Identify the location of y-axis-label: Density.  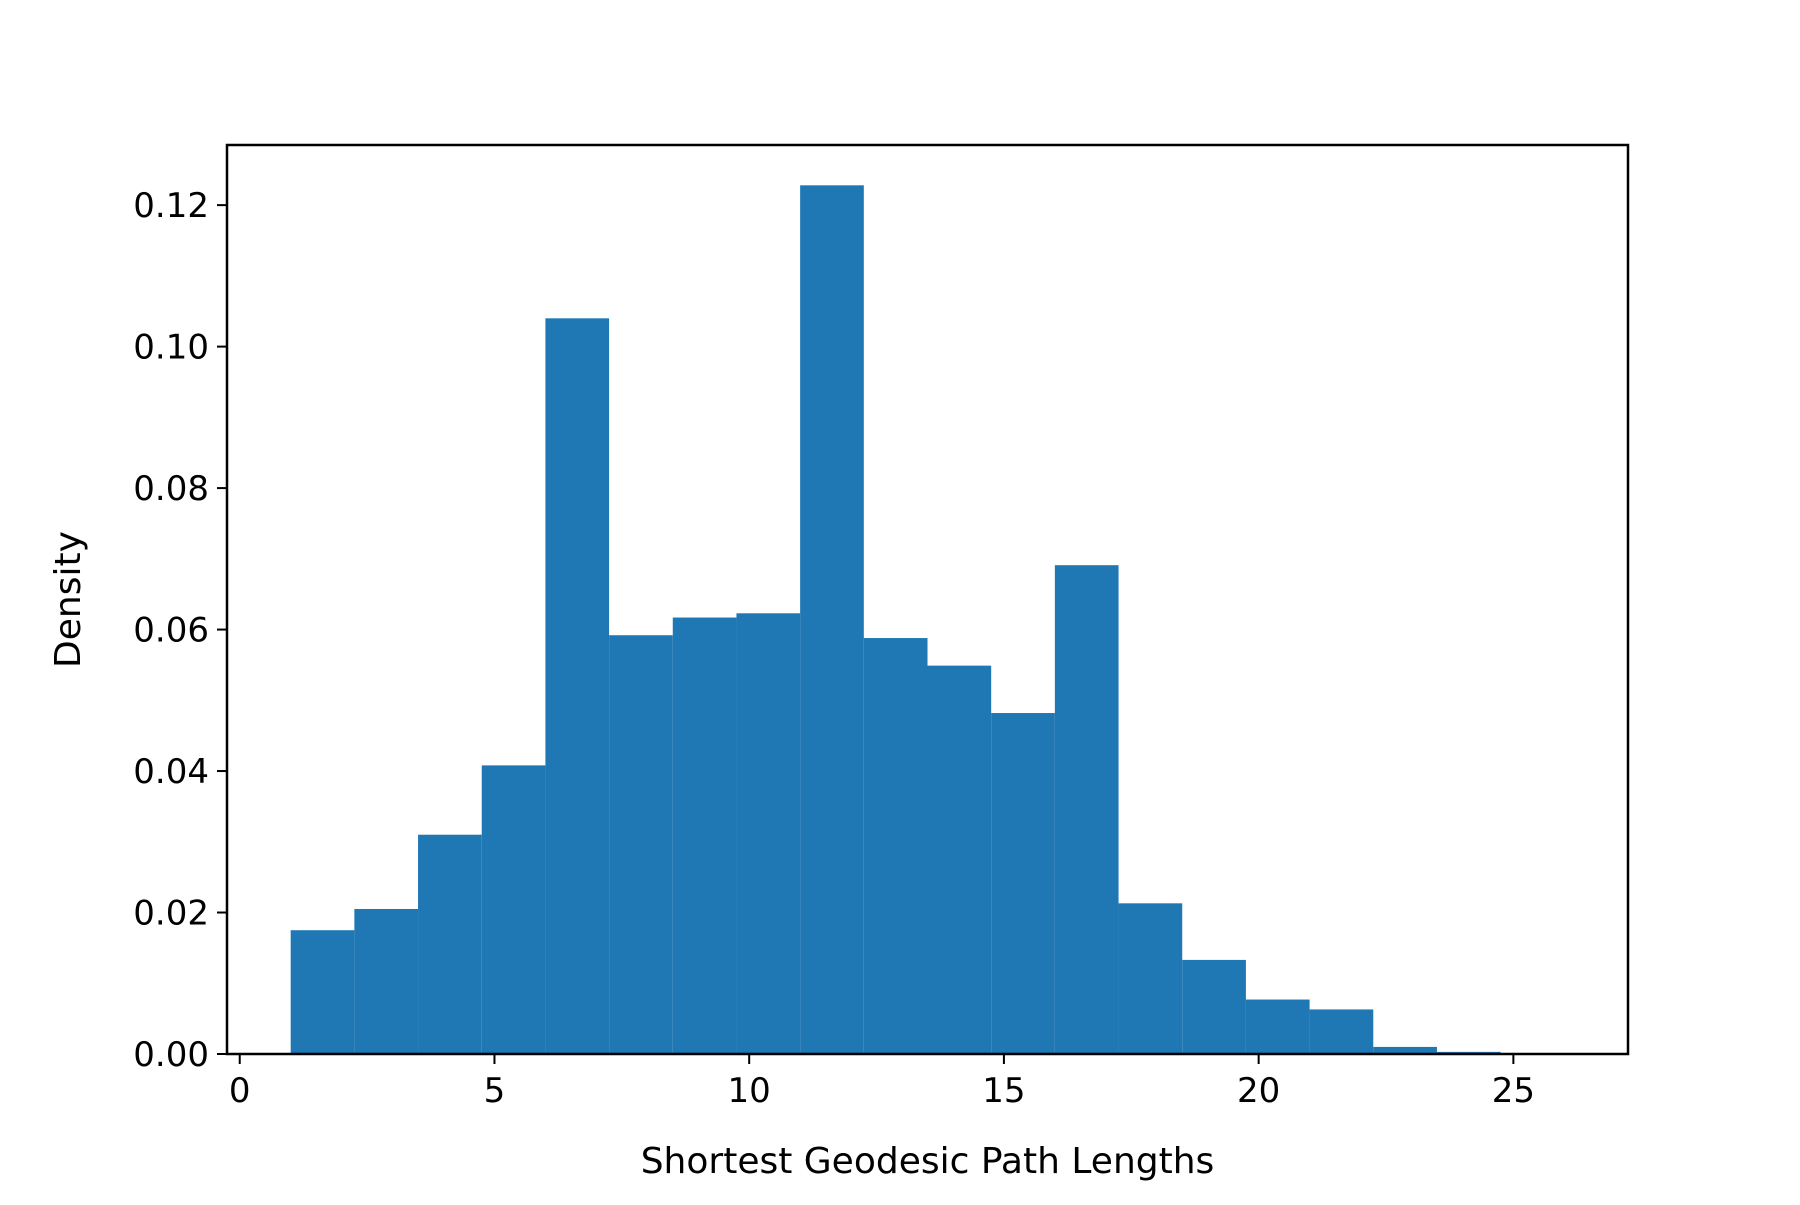
(68, 599).